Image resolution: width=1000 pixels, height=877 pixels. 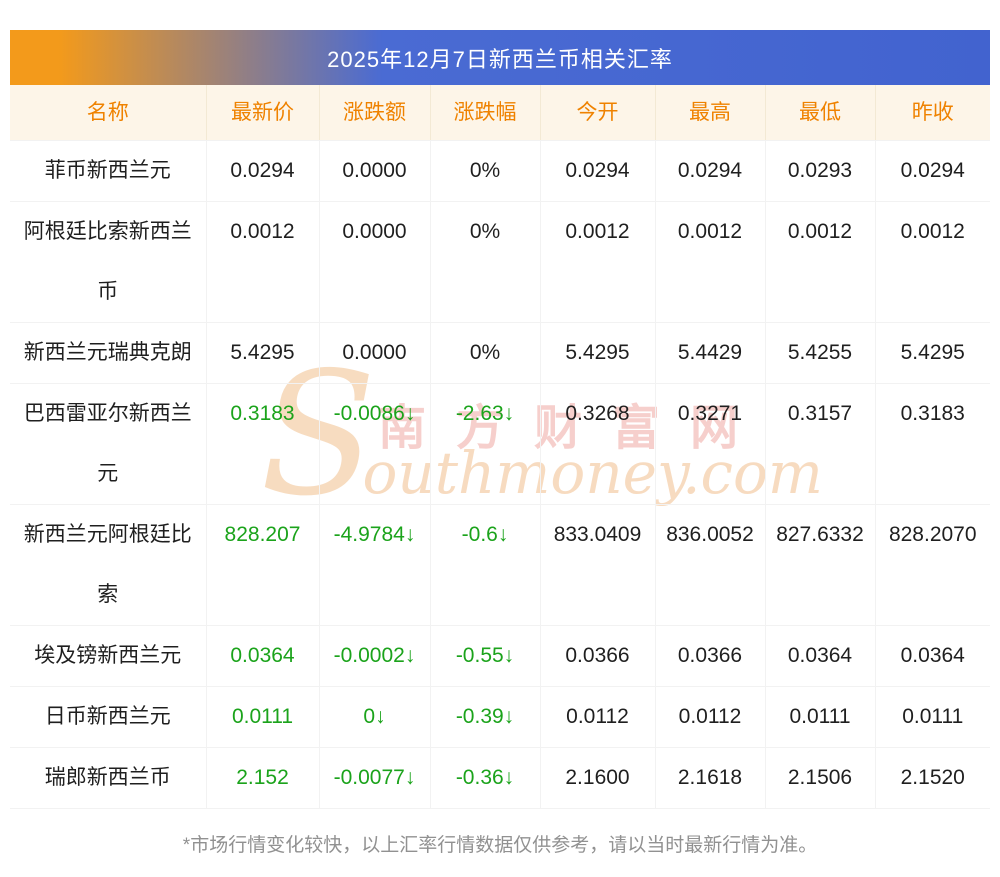 What do you see at coordinates (108, 171) in the screenshot?
I see `currency-pair-name: 菲币新西兰元` at bounding box center [108, 171].